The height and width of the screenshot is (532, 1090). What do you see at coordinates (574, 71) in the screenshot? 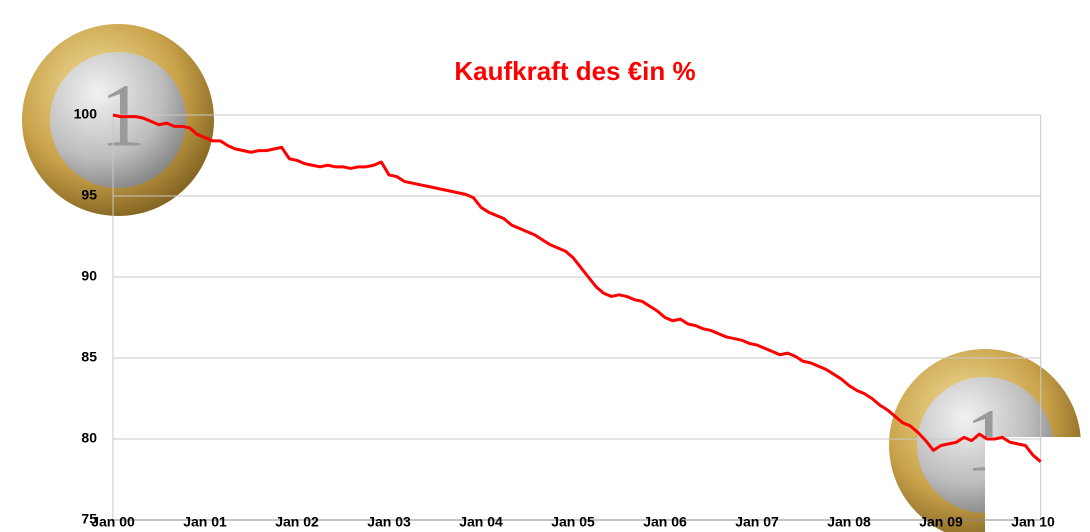
I see `chart-title: Kaufkraft des €in %` at bounding box center [574, 71].